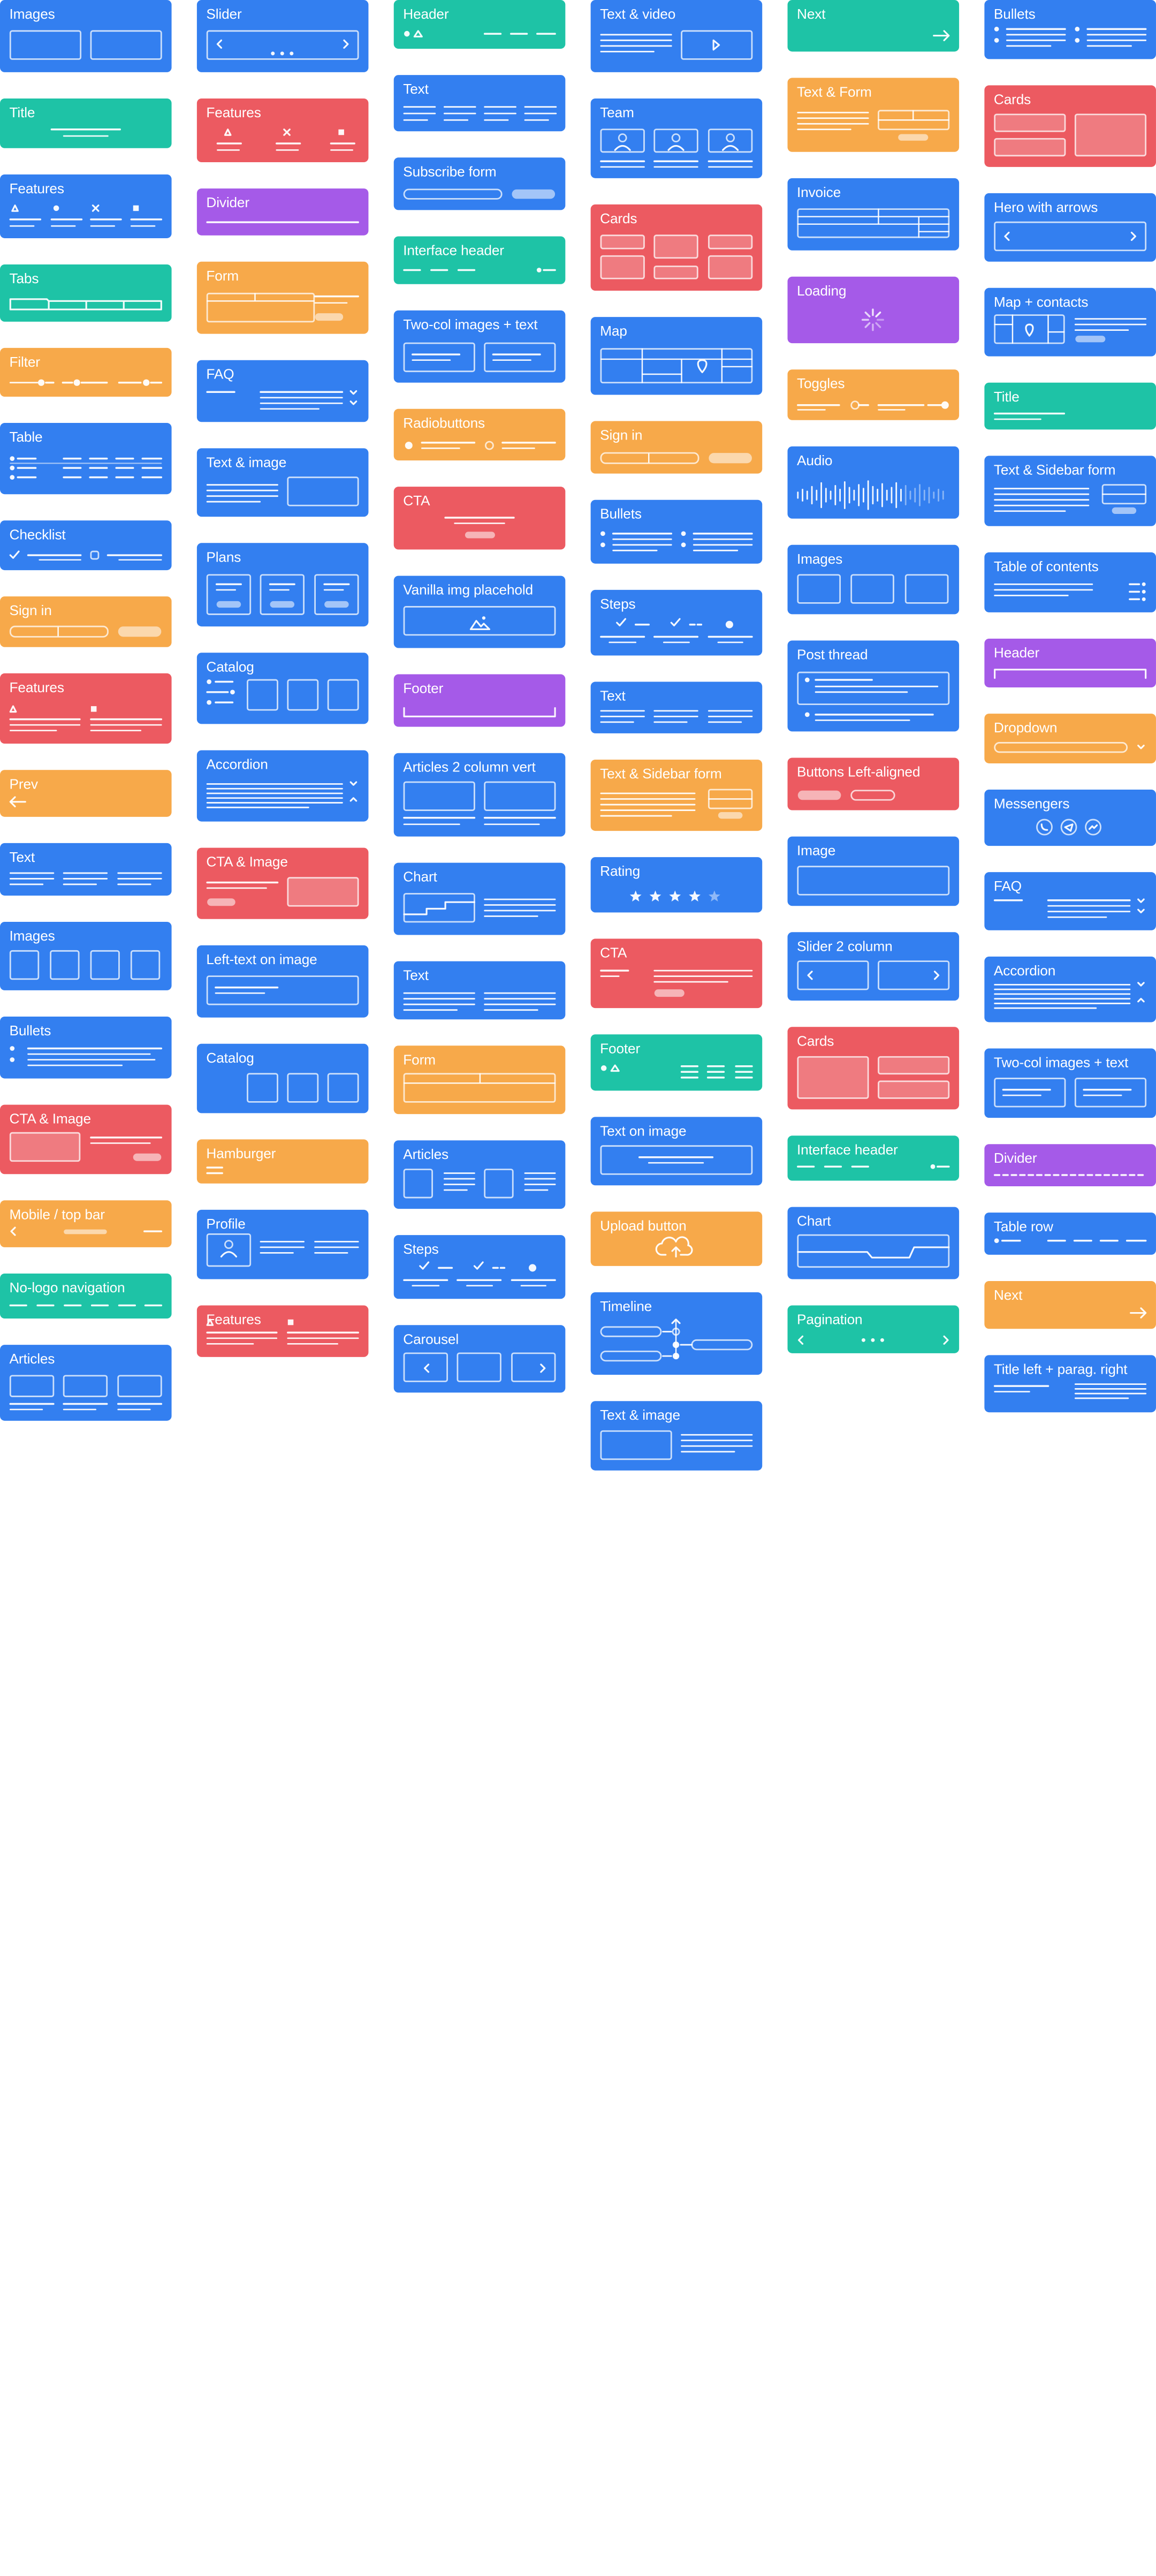  What do you see at coordinates (282, 1244) in the screenshot?
I see `component-card-profile: Profile` at bounding box center [282, 1244].